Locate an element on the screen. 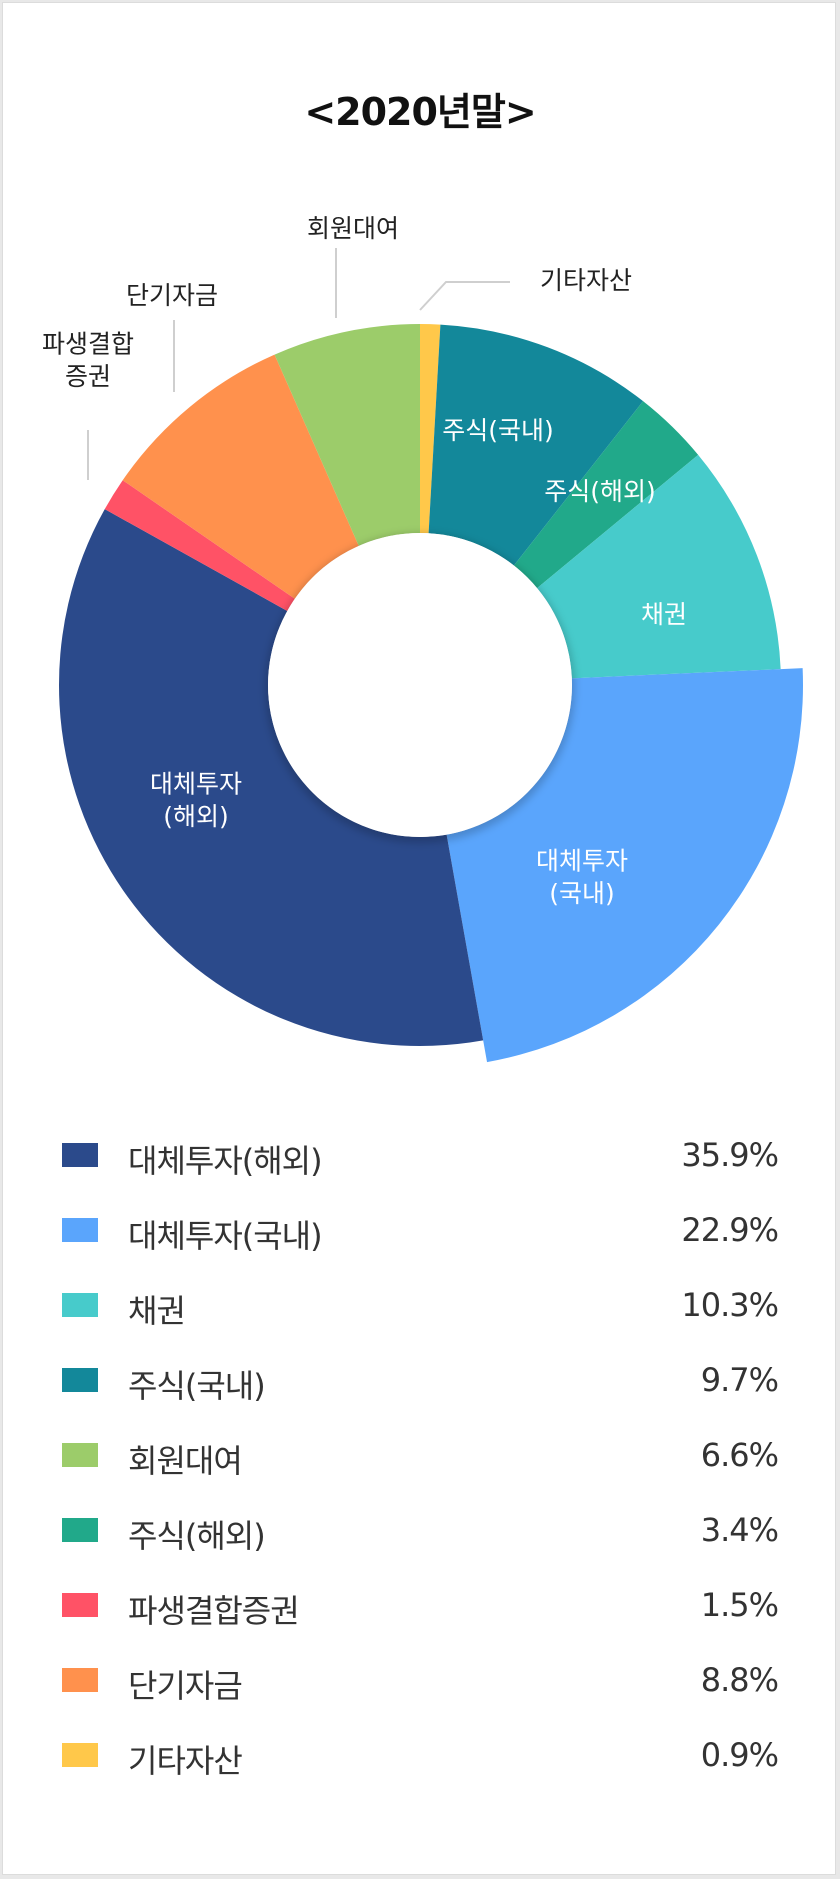 This screenshot has width=840, height=1879. slice-label-2: 채권 is located at coordinates (664, 614).